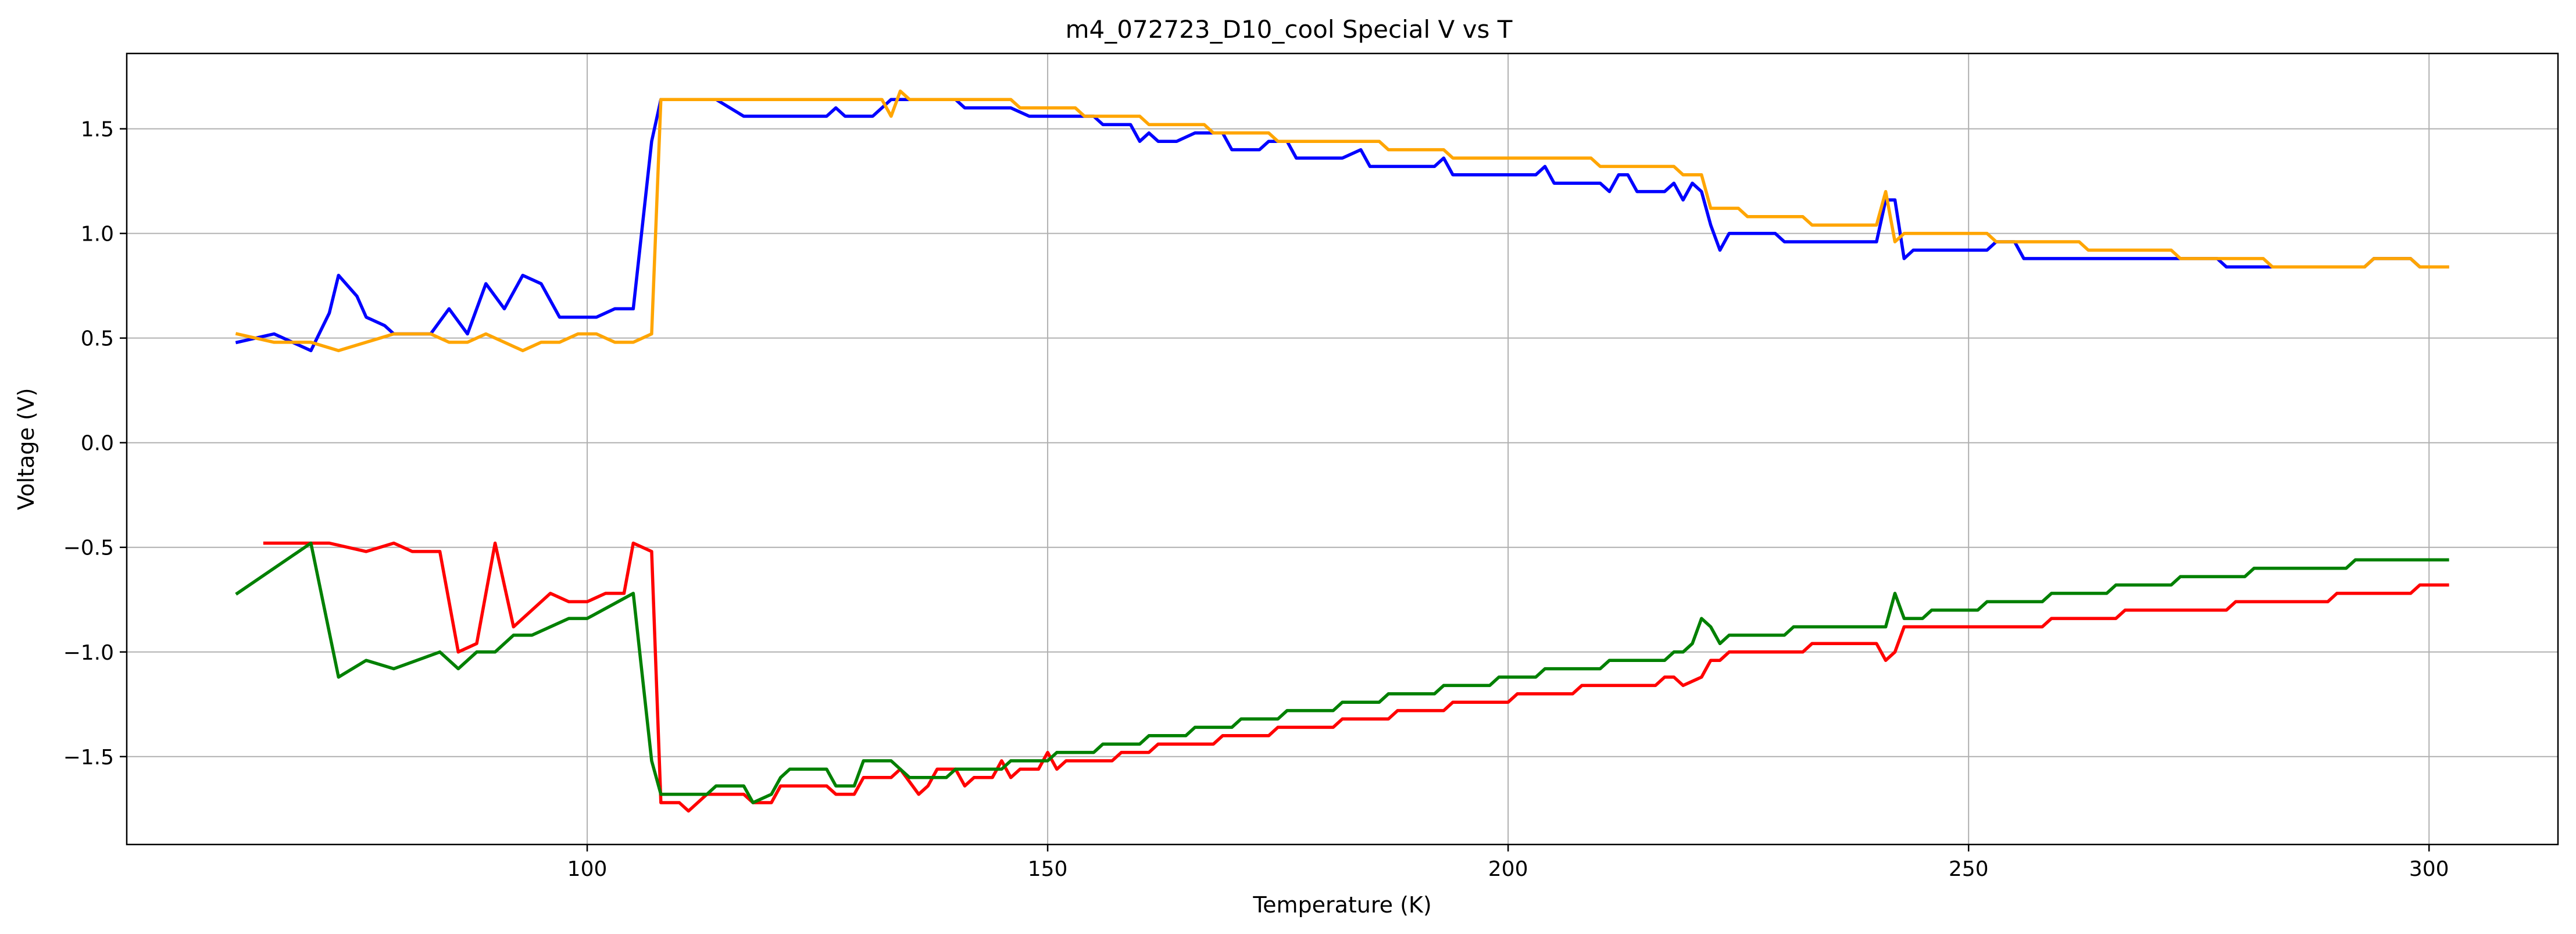  What do you see at coordinates (587, 869) in the screenshot?
I see `x-tick-label: 100` at bounding box center [587, 869].